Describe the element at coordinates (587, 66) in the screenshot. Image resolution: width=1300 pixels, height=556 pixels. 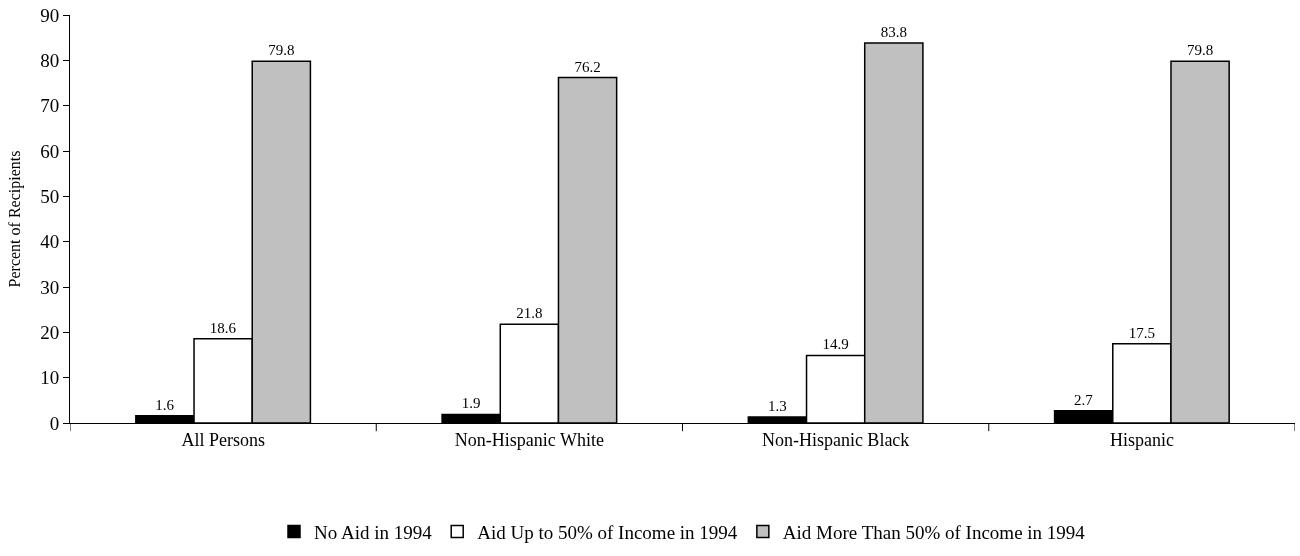
I see `data-label: 76.2` at that location.